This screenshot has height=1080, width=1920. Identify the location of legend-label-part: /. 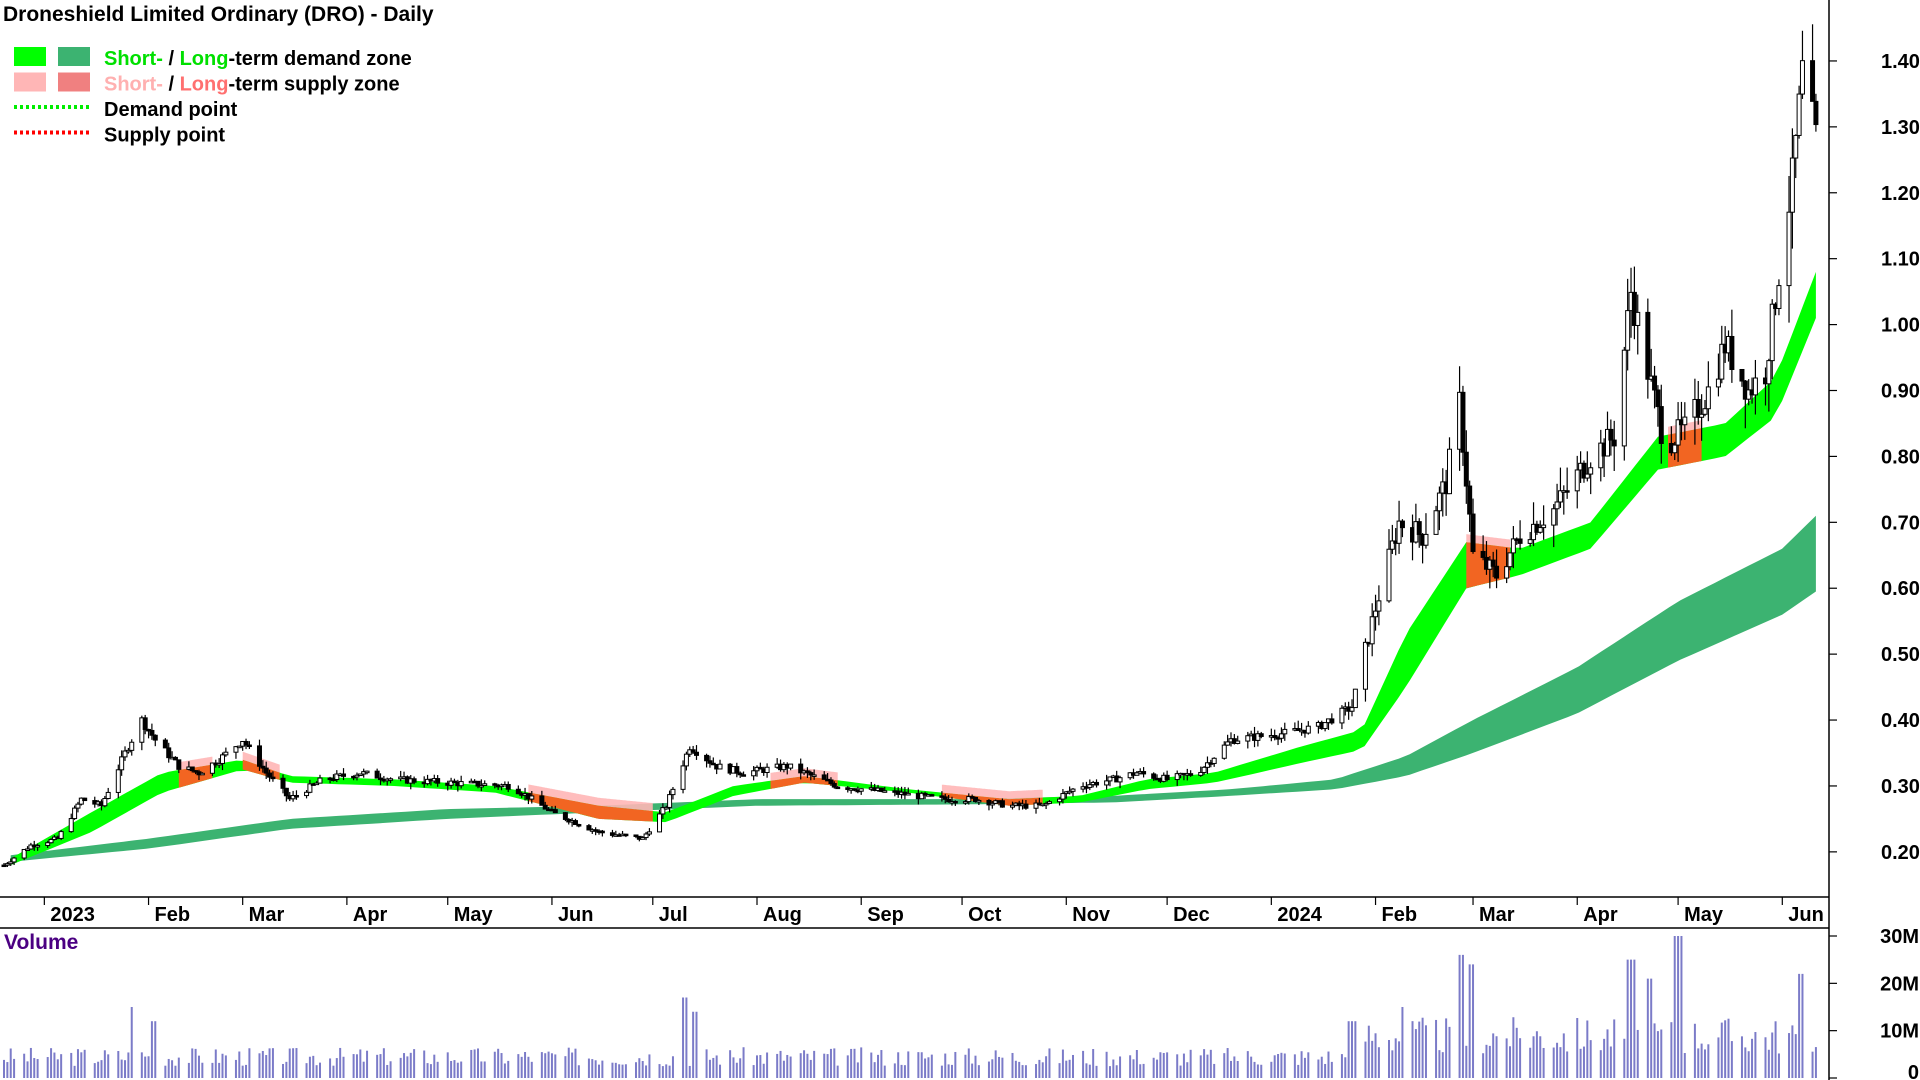
(171, 59).